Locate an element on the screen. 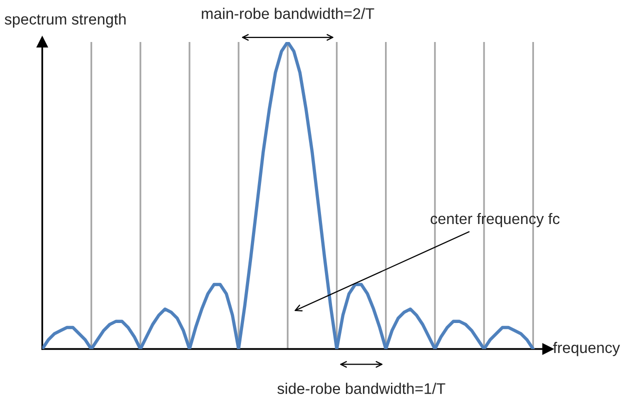 The height and width of the screenshot is (400, 640). text: side-robe bandwidth=1/T is located at coordinates (361, 388).